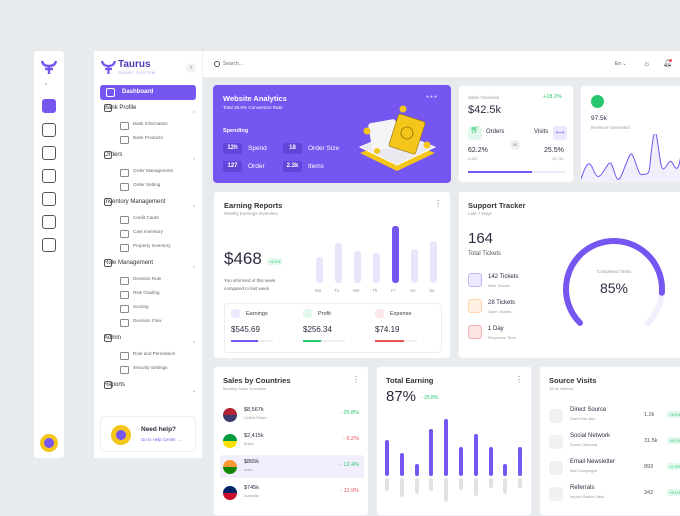 The image size is (680, 516). I want to click on total-earning-change: - 25.8%, so click(430, 398).